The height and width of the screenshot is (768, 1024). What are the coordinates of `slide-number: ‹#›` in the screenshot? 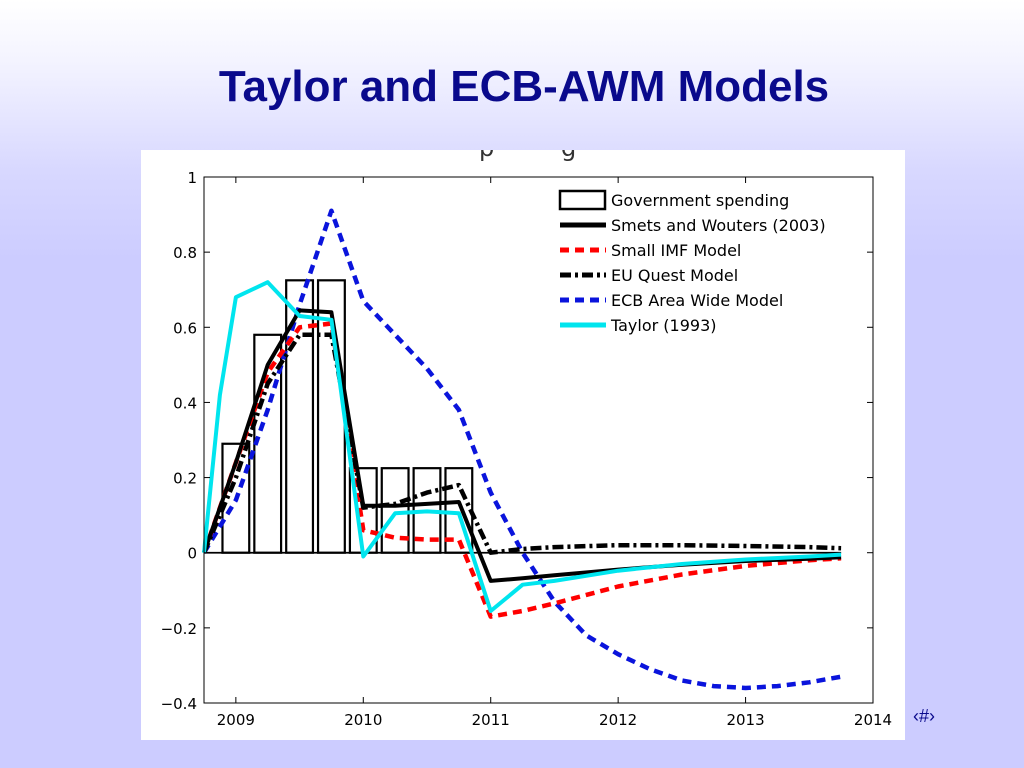 It's located at (924, 716).